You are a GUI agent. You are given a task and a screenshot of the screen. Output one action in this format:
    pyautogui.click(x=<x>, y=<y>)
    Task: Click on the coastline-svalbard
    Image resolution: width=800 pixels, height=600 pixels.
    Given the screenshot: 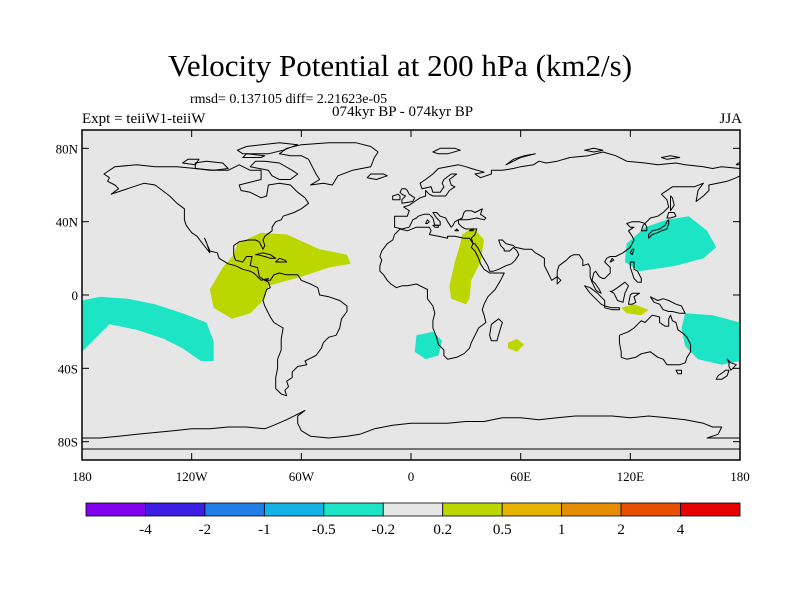 What is the action you would take?
    pyautogui.click(x=446, y=151)
    